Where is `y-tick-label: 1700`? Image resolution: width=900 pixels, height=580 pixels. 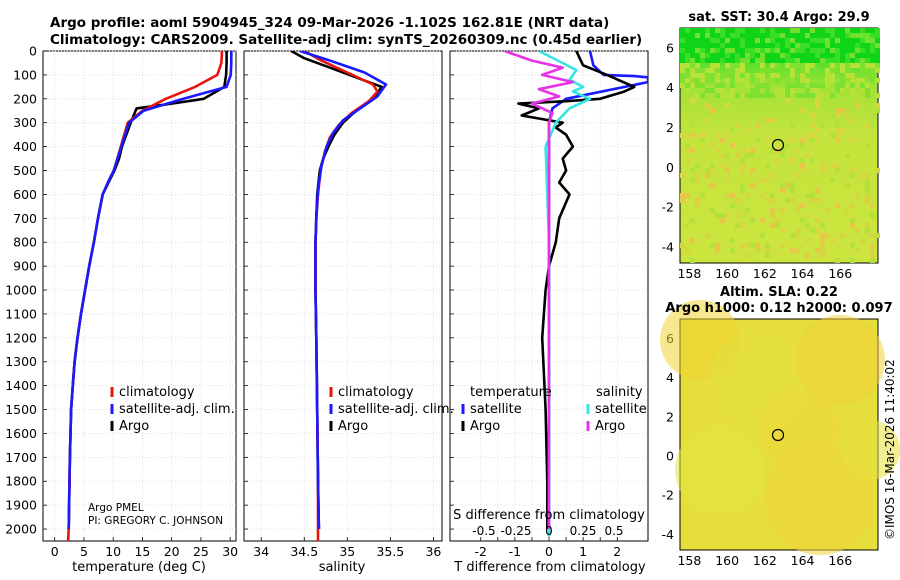
y-tick-label: 1700 is located at coordinates (21, 457).